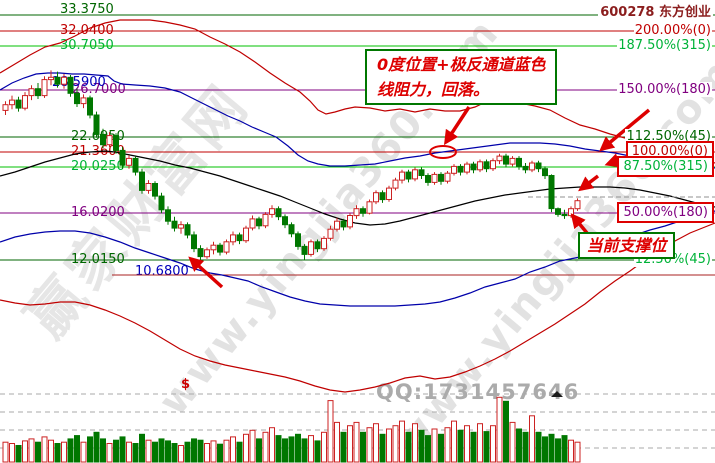 The image size is (715, 463). Describe the element at coordinates (186, 384) in the screenshot. I see `dollar-marker: $` at that location.